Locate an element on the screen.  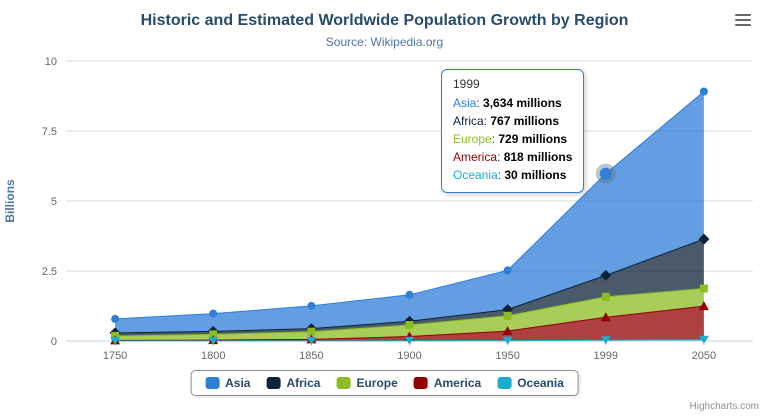
y-axis-title: Billions is located at coordinates (10, 201).